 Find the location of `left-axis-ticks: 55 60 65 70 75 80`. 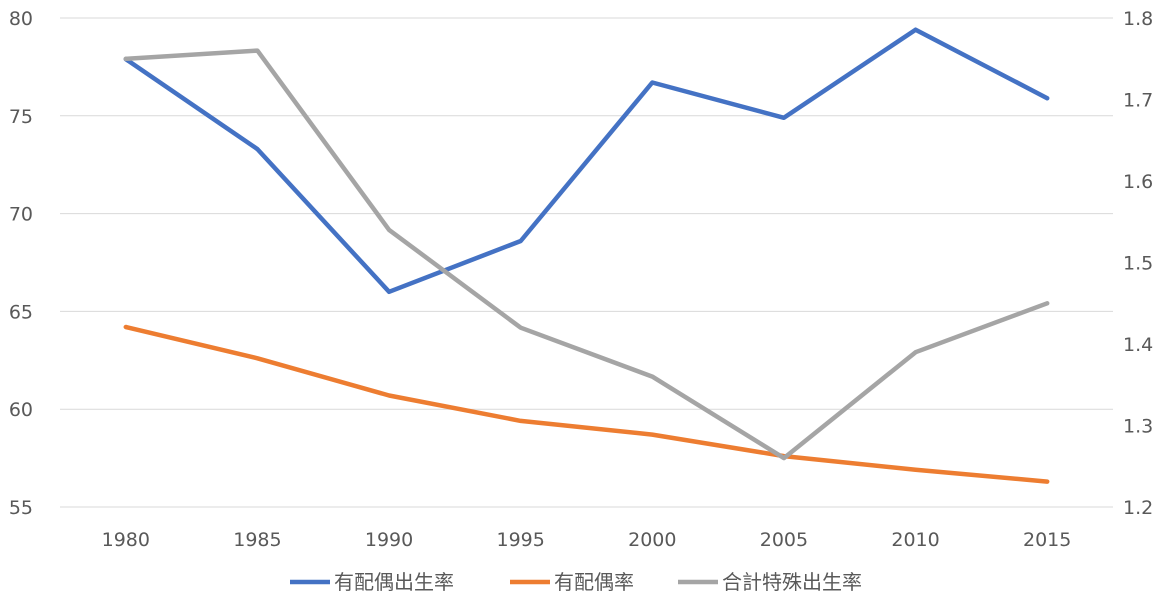

left-axis-ticks: 55 60 65 70 75 80 is located at coordinates (21, 263).